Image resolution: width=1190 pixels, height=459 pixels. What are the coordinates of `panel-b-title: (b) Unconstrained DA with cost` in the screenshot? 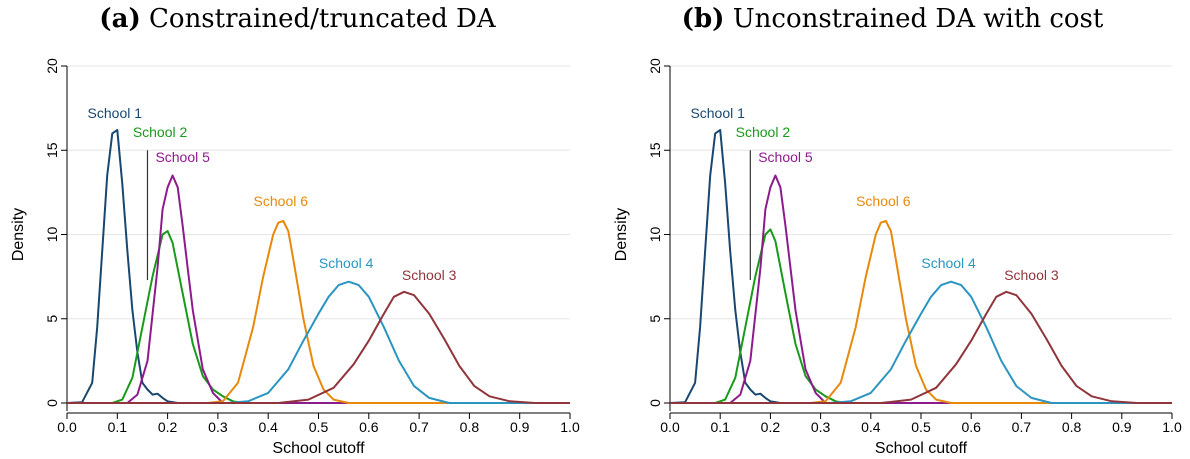 It's located at (892, 19).